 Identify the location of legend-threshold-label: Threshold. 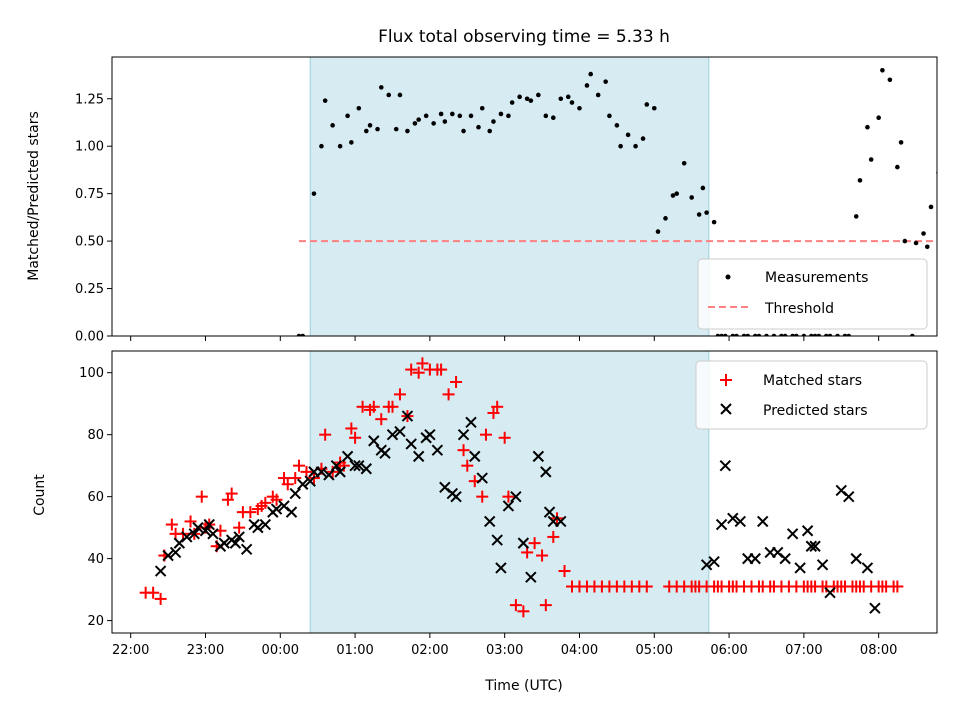
(799, 309).